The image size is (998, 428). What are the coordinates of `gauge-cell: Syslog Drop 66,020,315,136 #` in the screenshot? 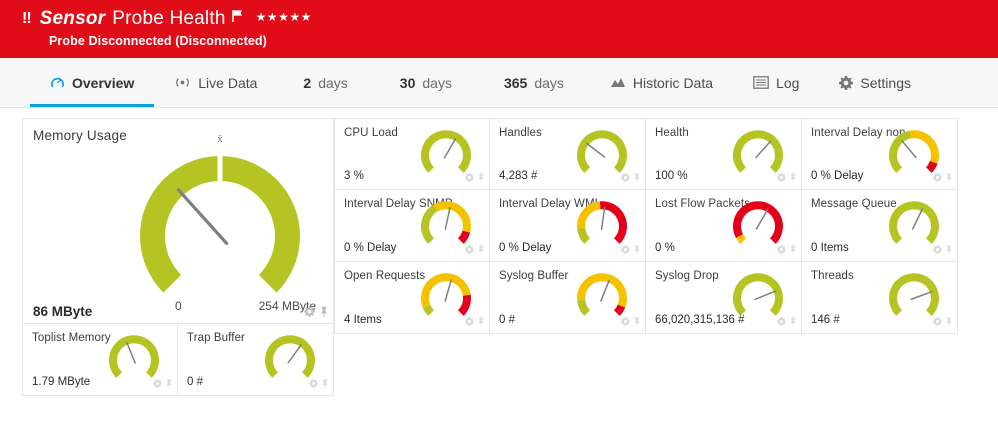 It's located at (724, 298).